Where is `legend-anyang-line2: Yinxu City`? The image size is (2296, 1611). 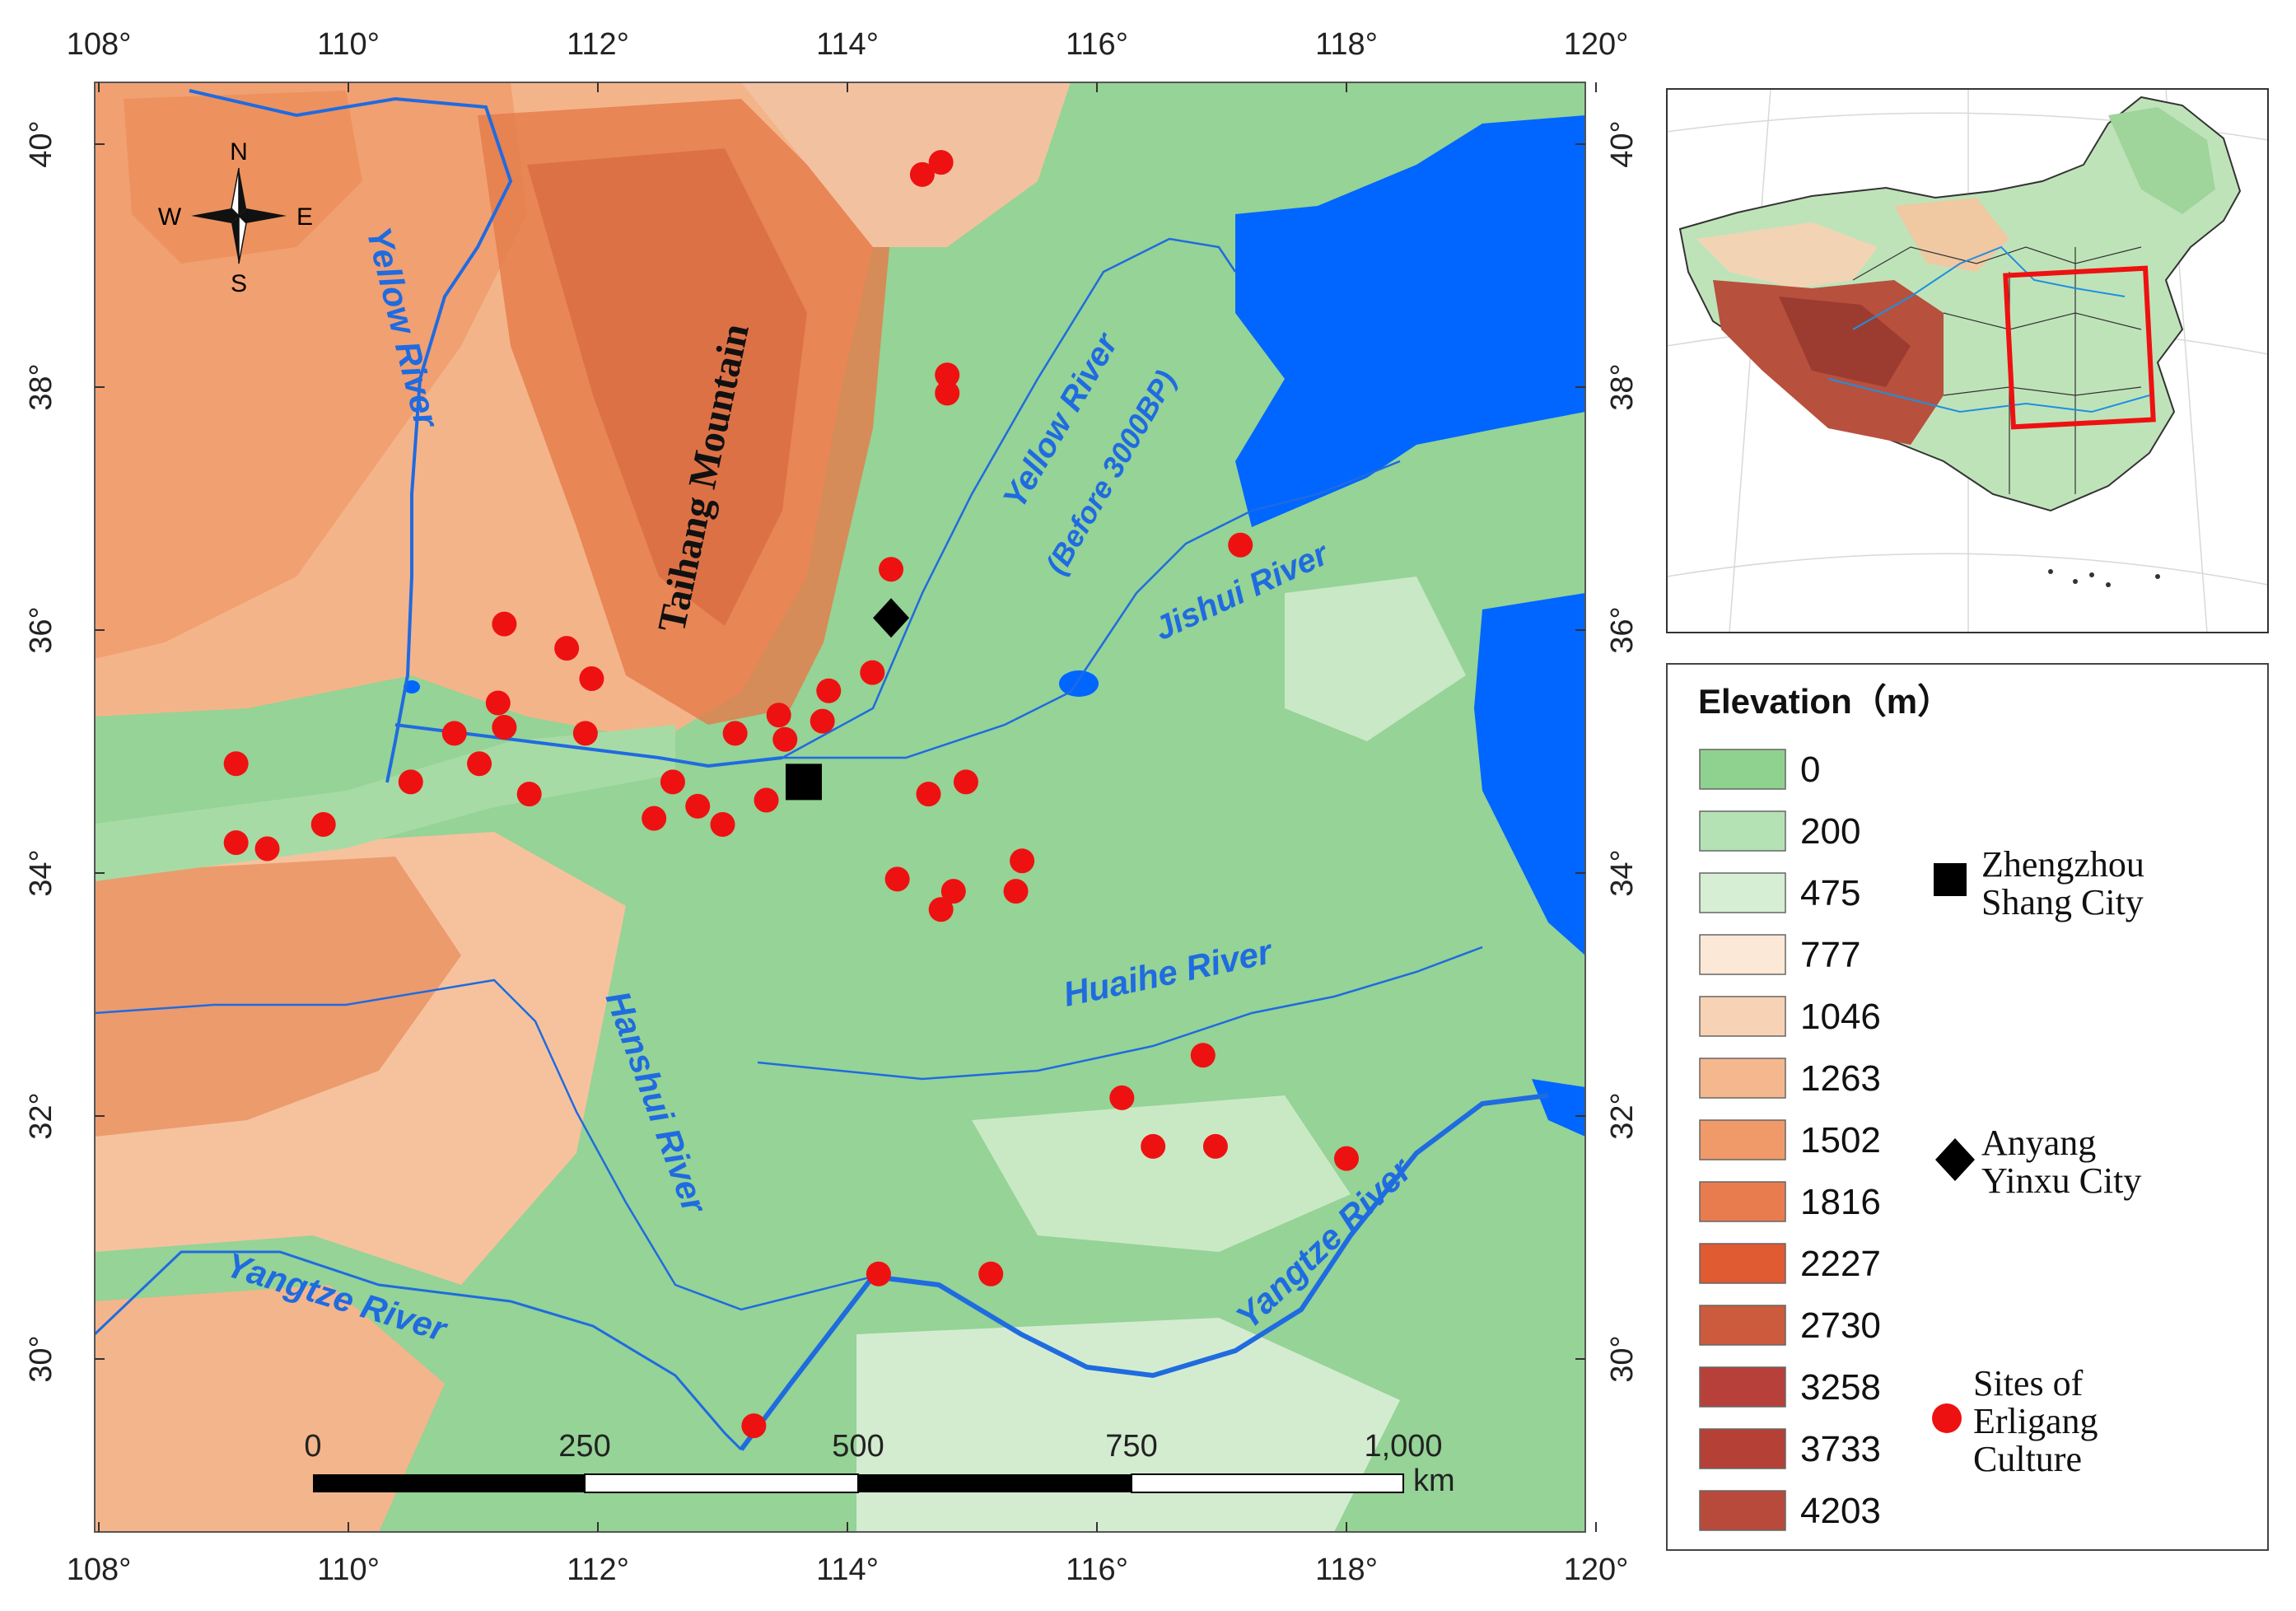 legend-anyang-line2: Yinxu City is located at coordinates (2061, 1181).